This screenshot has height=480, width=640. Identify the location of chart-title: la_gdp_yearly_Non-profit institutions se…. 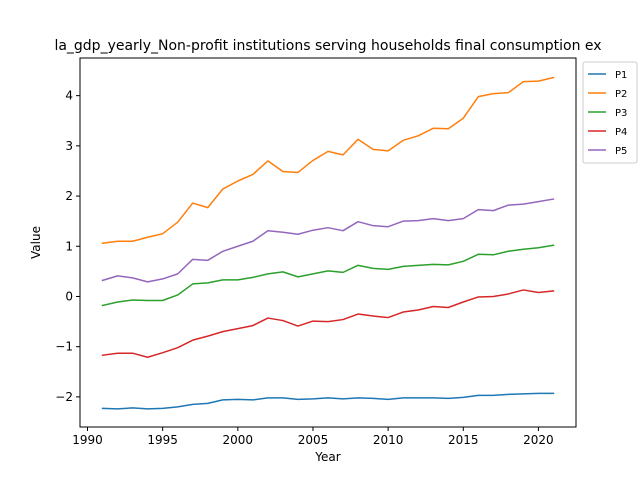
(327, 46).